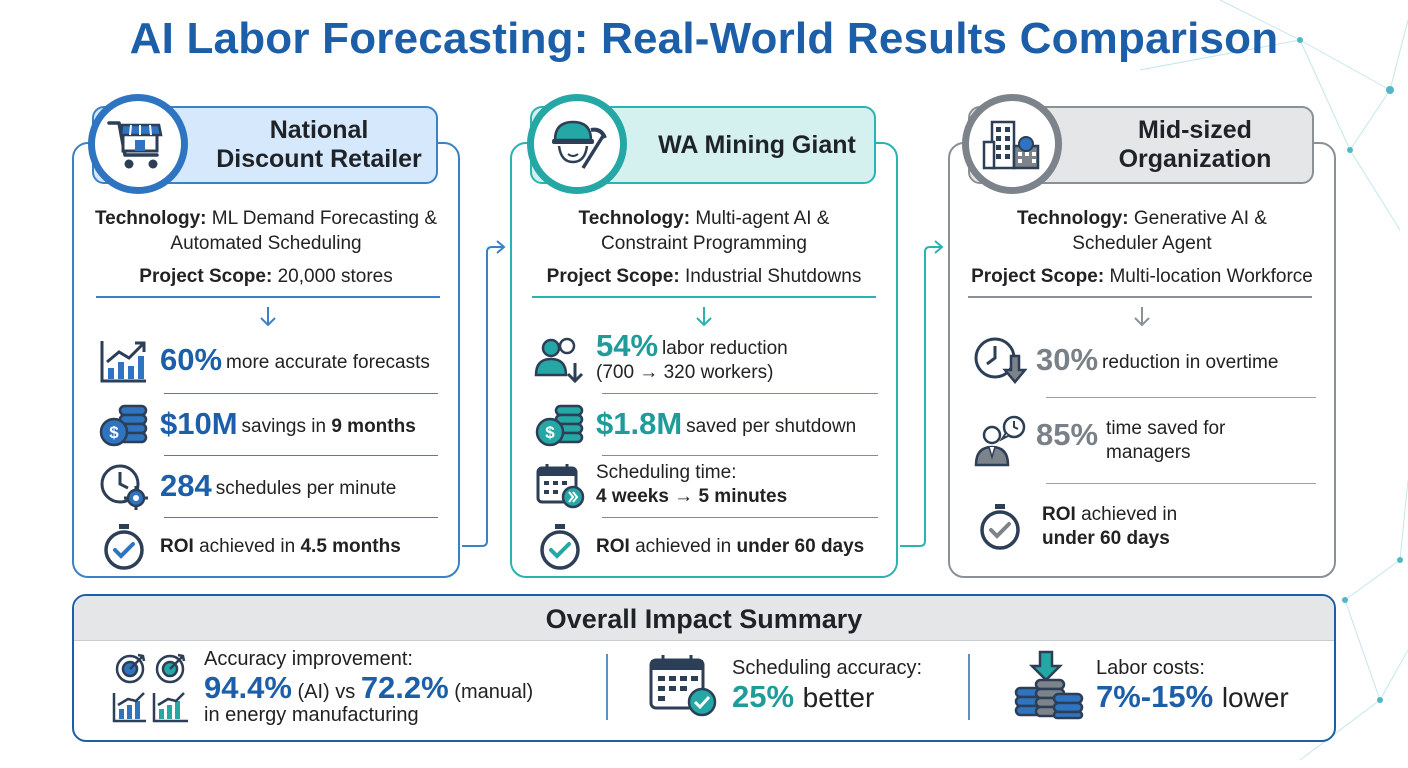 Image resolution: width=1408 pixels, height=768 pixels. I want to click on metric-row: 85% time saved for managers, so click(1098, 441).